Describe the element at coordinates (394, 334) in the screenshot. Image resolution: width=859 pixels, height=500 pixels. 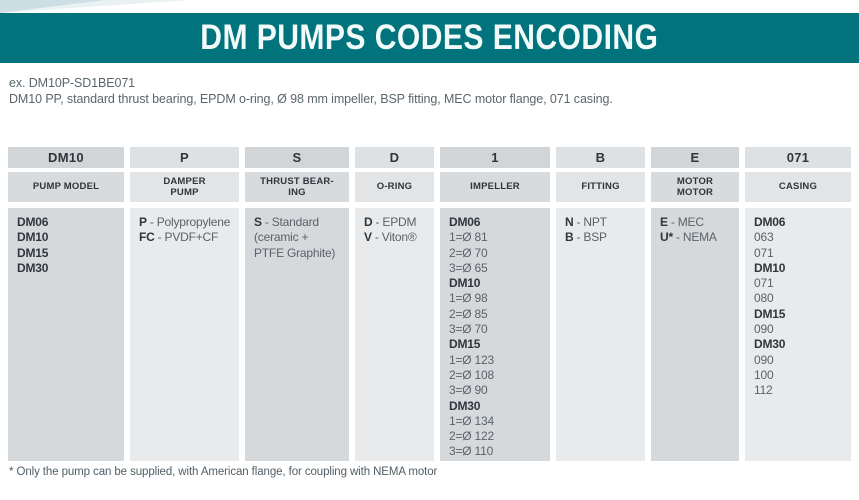
I see `options-cell-o-ring: D- EPDM V - Viton®` at that location.